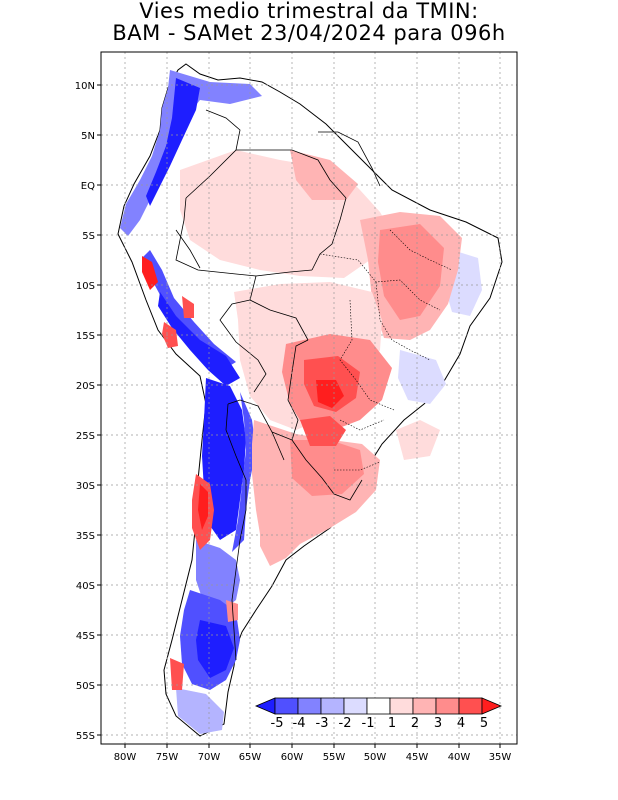 The width and height of the screenshot is (618, 800). I want to click on title-line-2: BAM - SAMet 23/04/2024 para 096h, so click(309, 33).